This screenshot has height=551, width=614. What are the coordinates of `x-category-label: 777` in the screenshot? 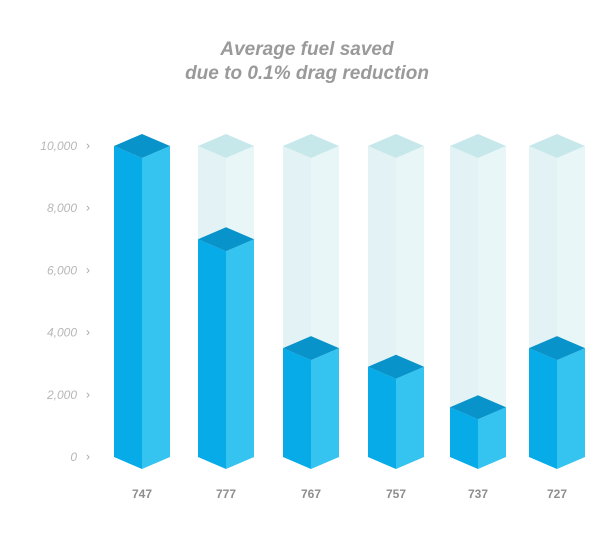 It's located at (226, 494).